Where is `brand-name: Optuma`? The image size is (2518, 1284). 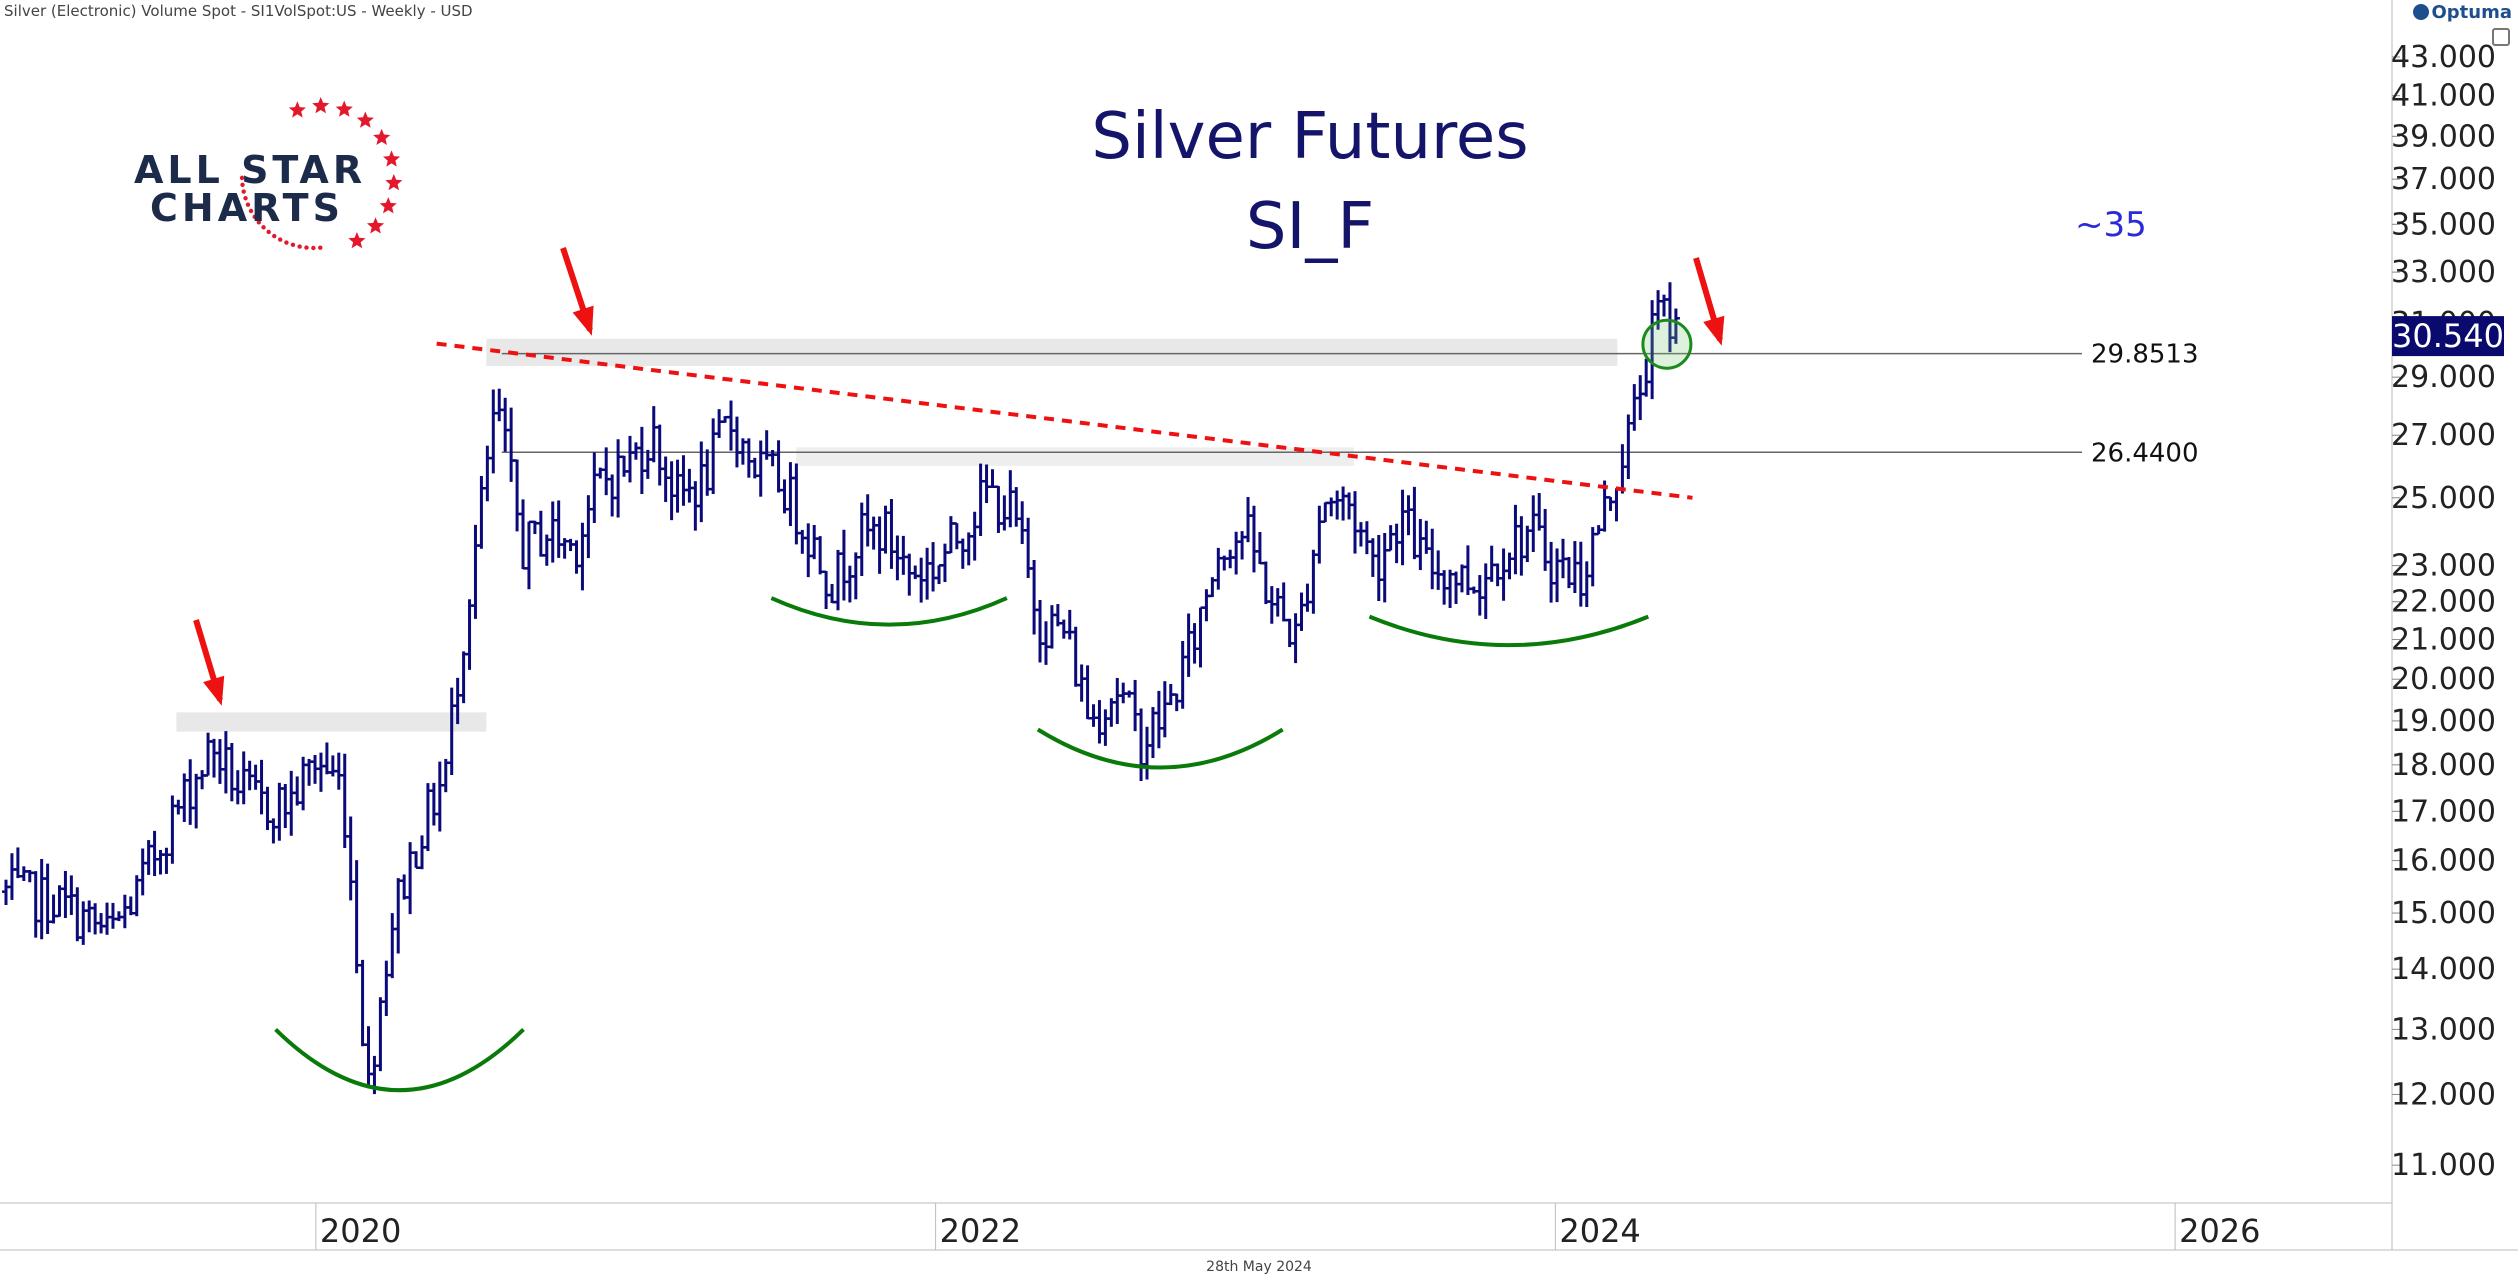
brand-name: Optuma is located at coordinates (2471, 12).